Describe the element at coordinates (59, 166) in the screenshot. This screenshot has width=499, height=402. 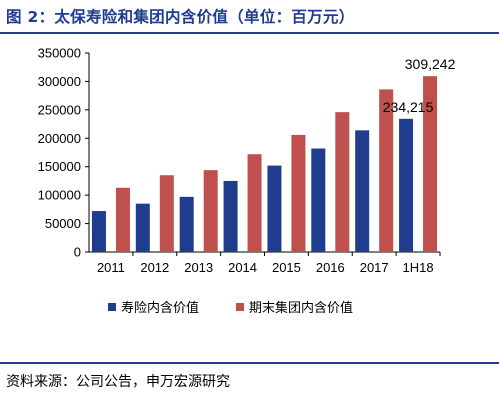
I see `y-tick-label: 150000` at that location.